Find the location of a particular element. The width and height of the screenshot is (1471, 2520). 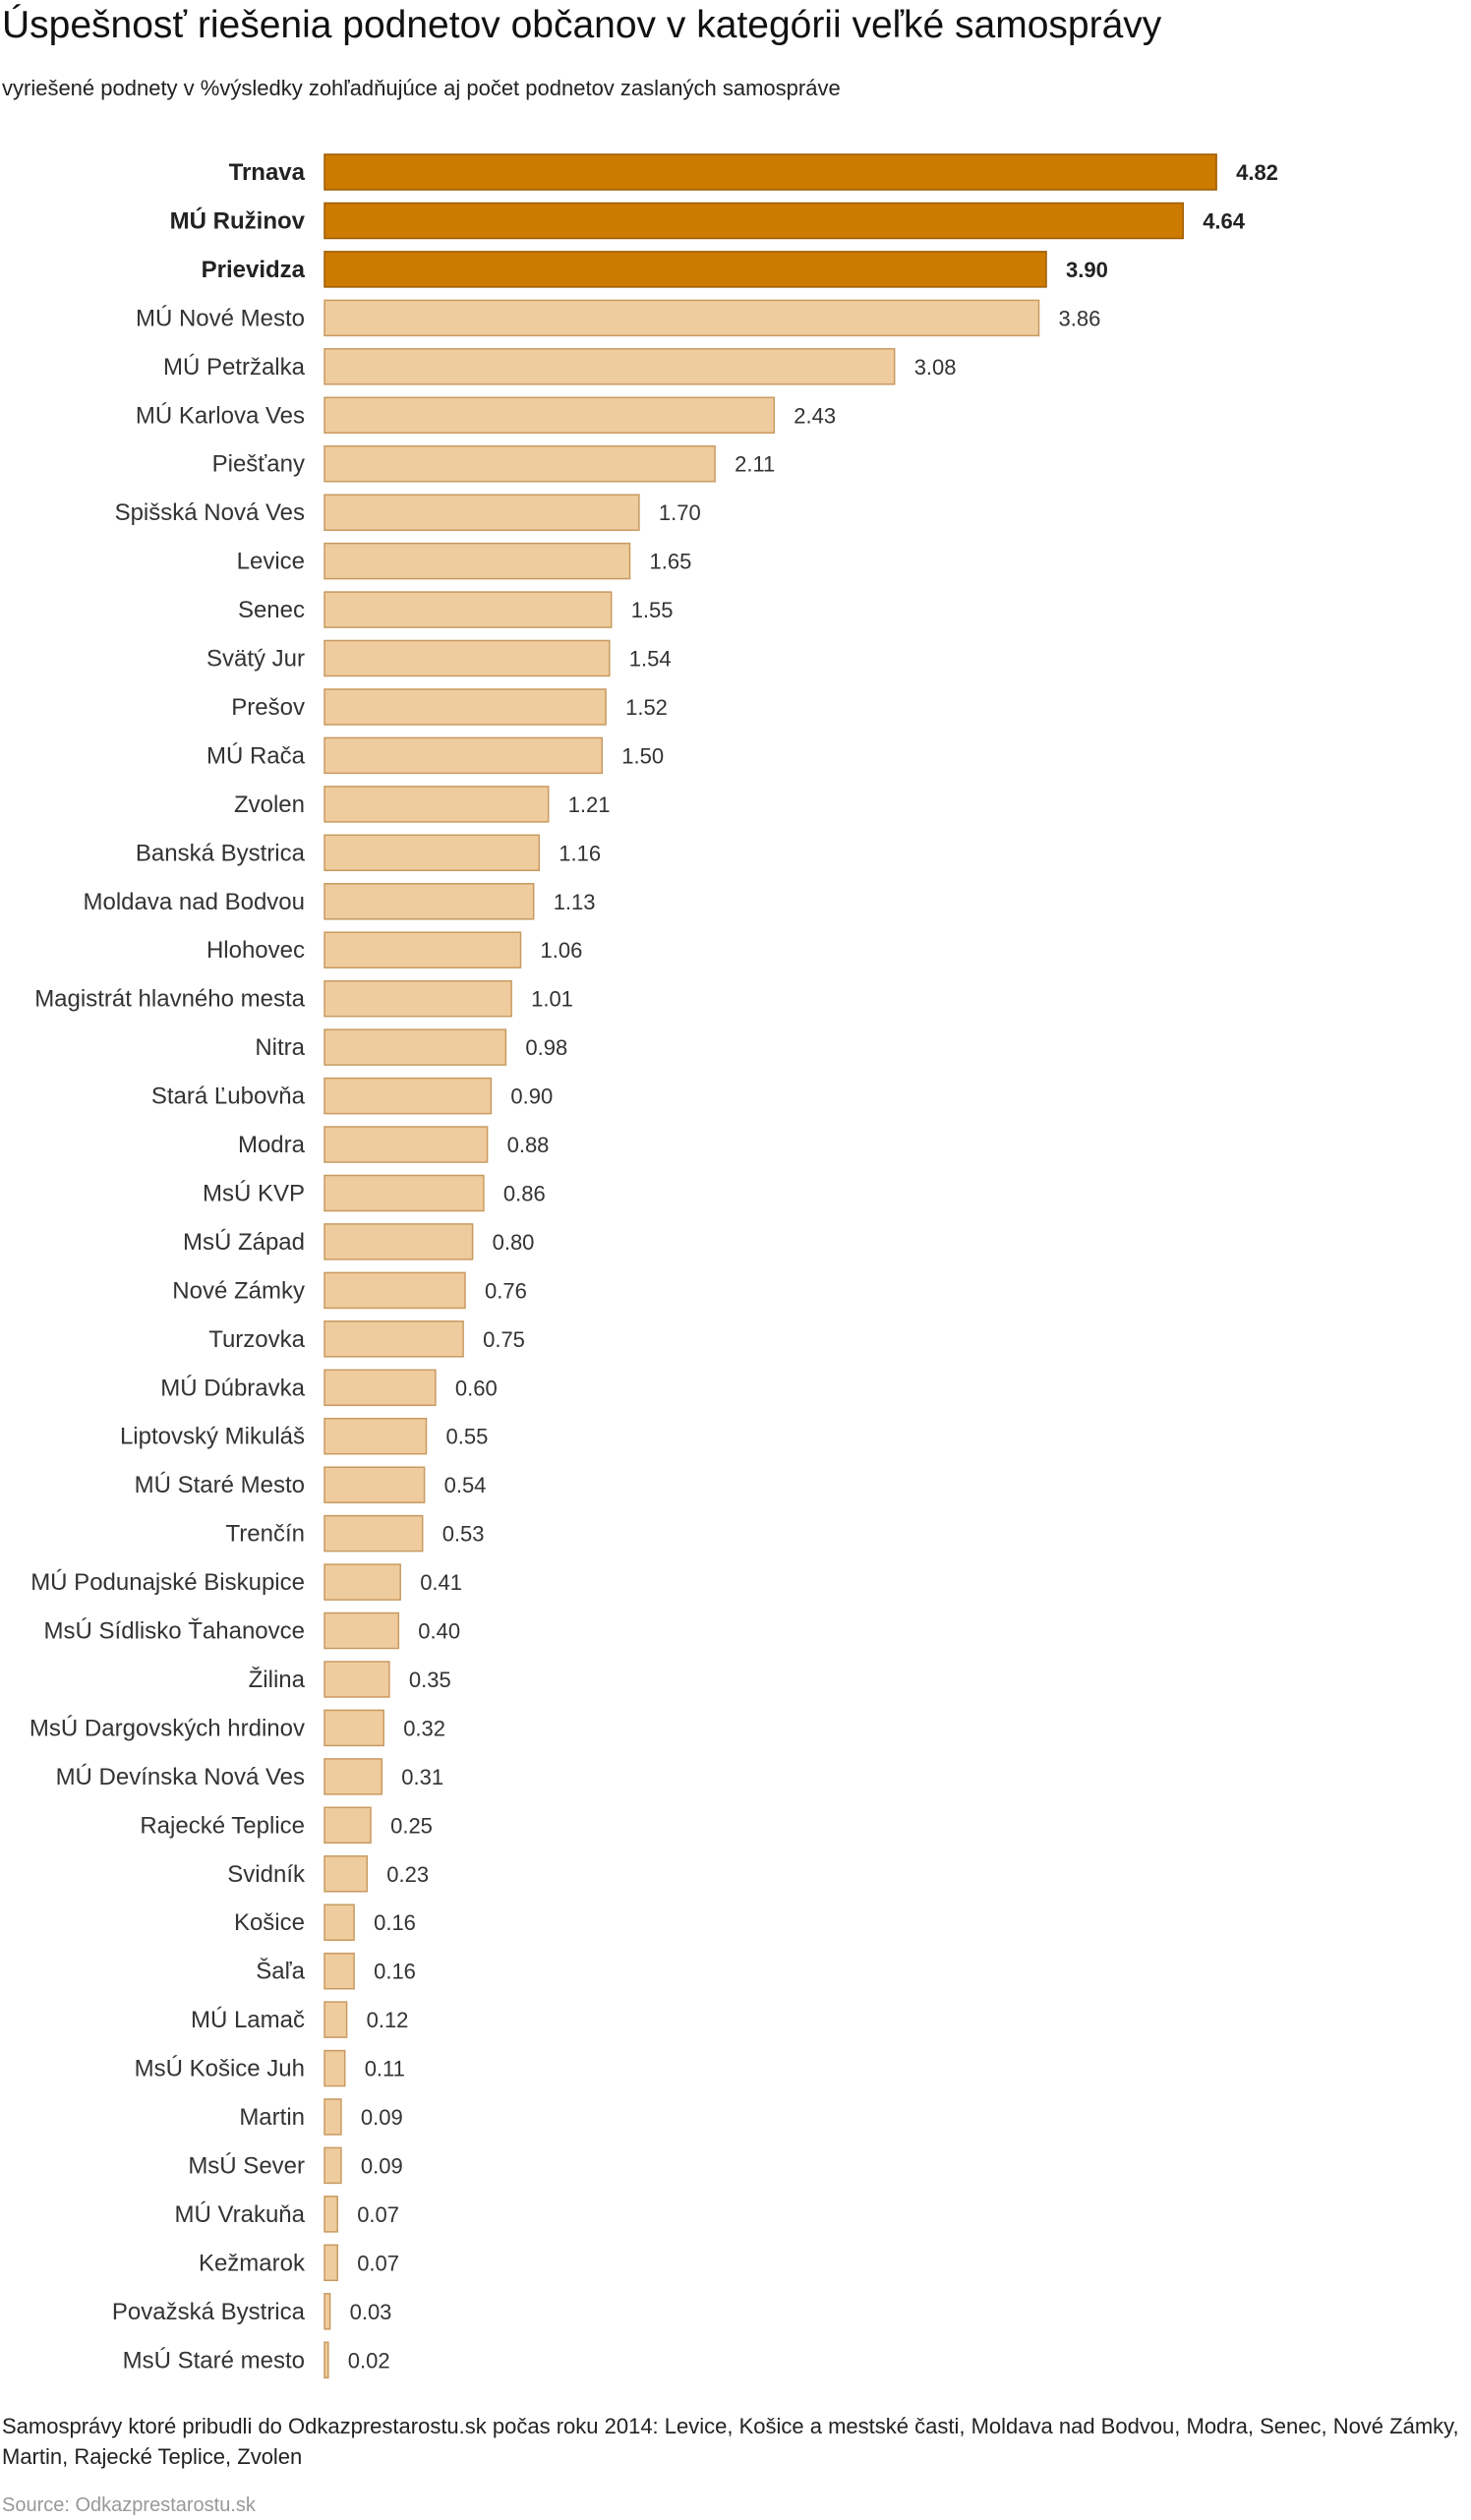

category-label: MsÚ Sever is located at coordinates (247, 2165).